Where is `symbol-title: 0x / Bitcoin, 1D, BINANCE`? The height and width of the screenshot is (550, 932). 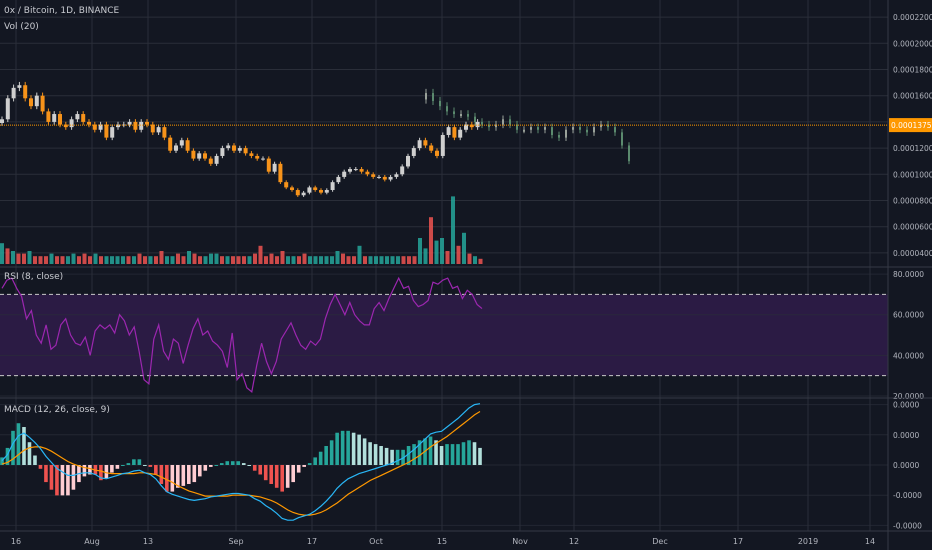 symbol-title: 0x / Bitcoin, 1D, BINANCE is located at coordinates (62, 11).